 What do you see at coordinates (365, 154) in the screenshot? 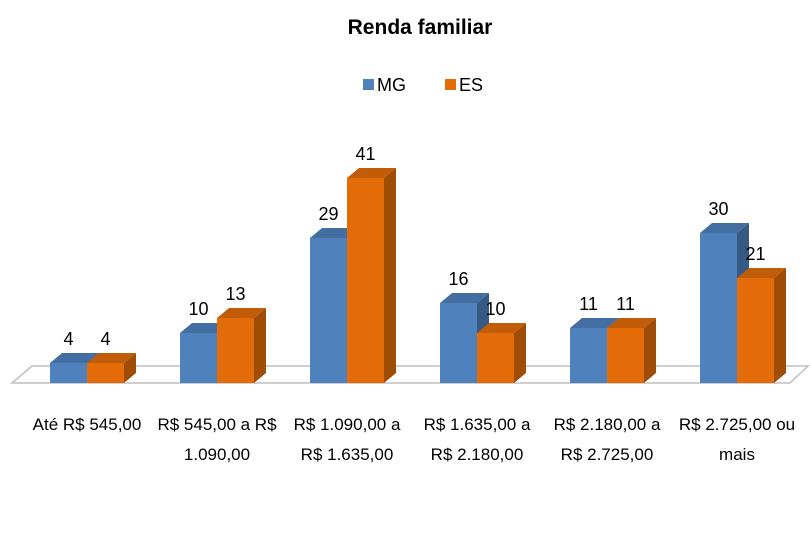
I see `data-label: 41` at bounding box center [365, 154].